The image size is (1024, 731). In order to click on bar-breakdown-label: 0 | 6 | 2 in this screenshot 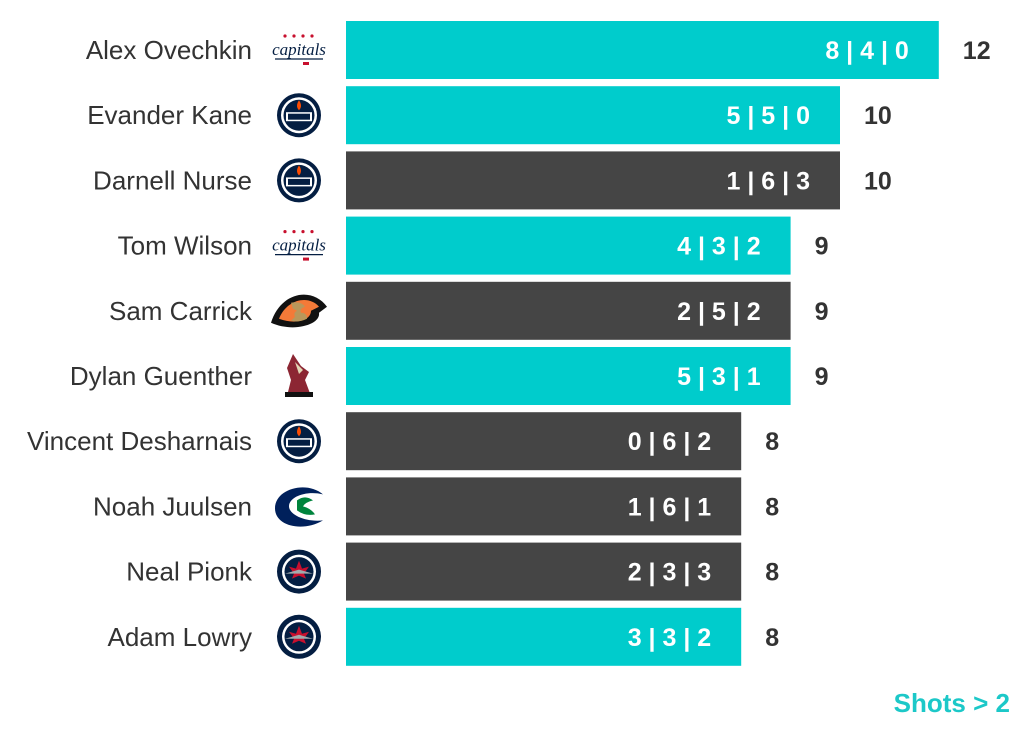, I will do `click(669, 442)`.